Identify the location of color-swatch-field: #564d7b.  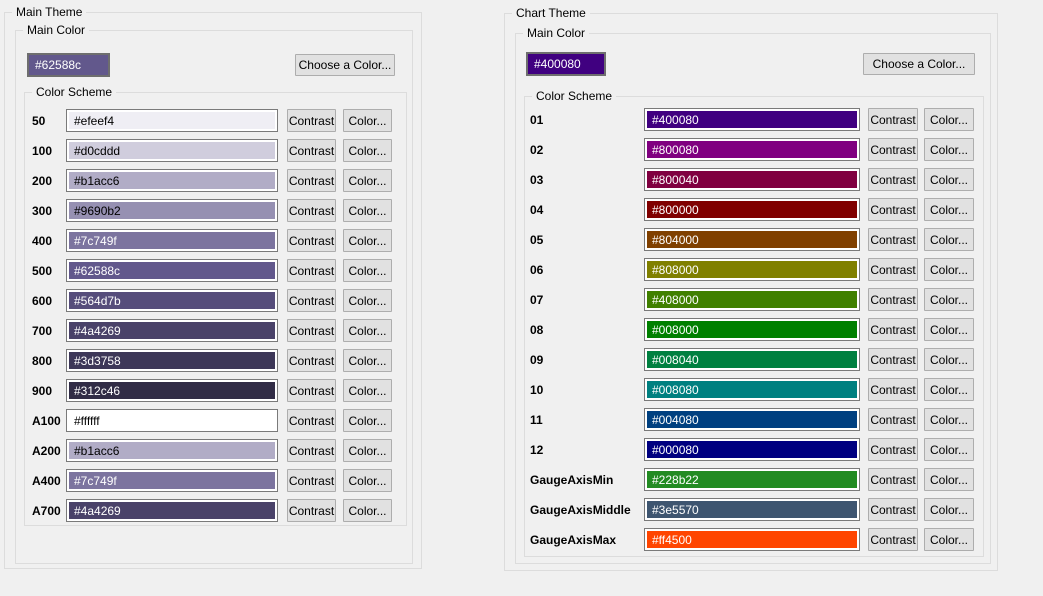
(172, 300).